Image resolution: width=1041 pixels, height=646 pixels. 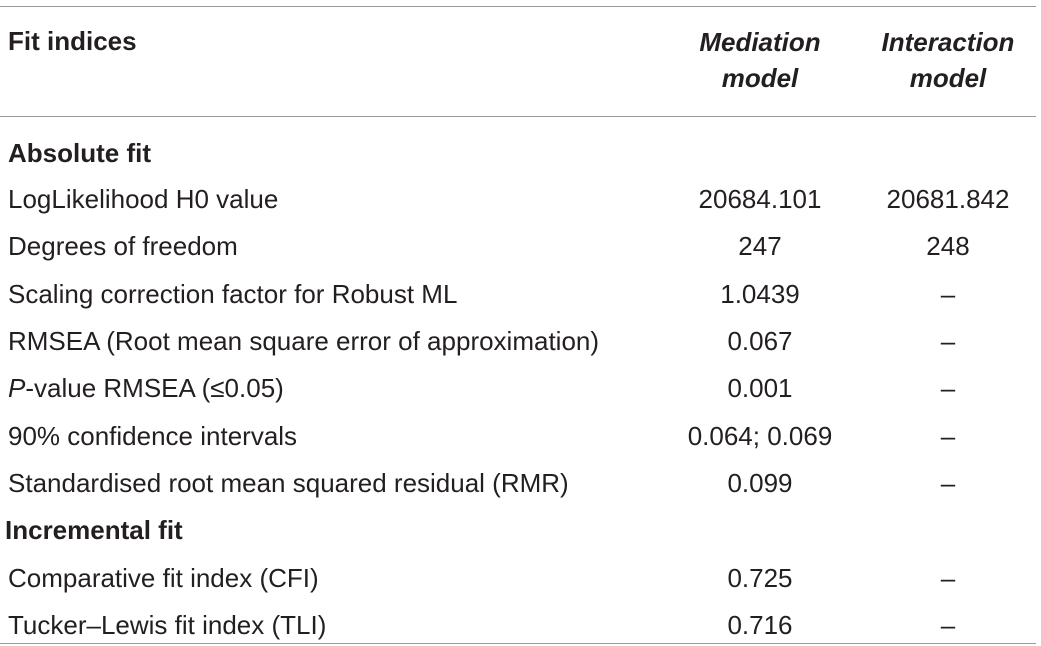 I want to click on header-fit-indices: Fit indices, so click(x=72, y=41).